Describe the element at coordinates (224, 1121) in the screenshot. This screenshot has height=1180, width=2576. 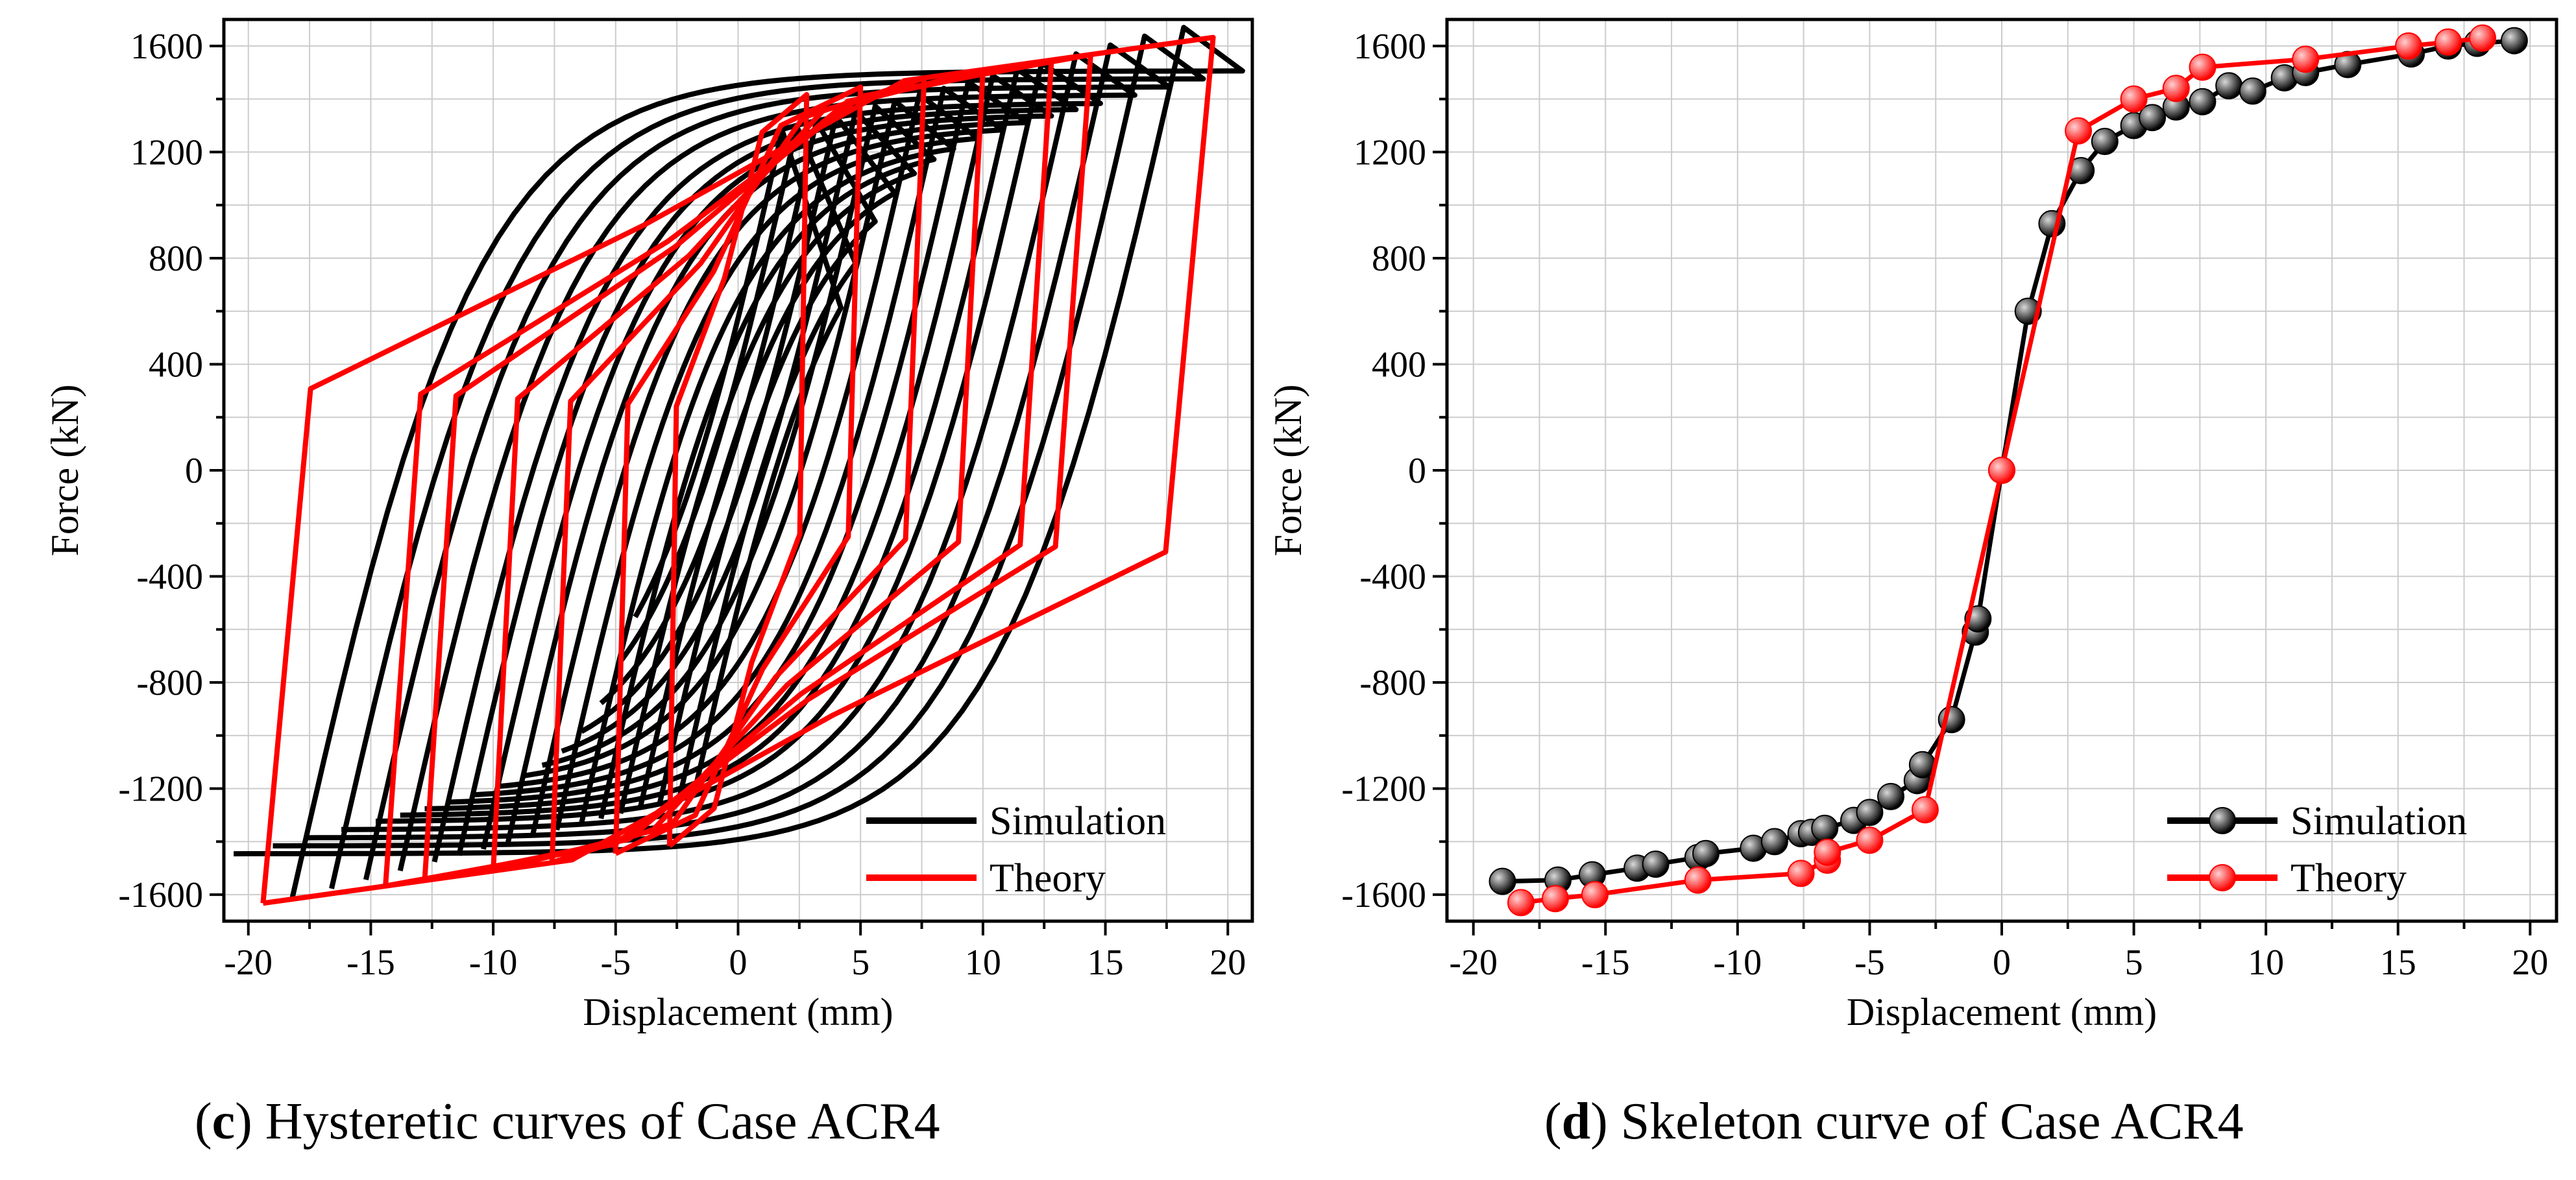
I see `caption-c-letter: c` at that location.